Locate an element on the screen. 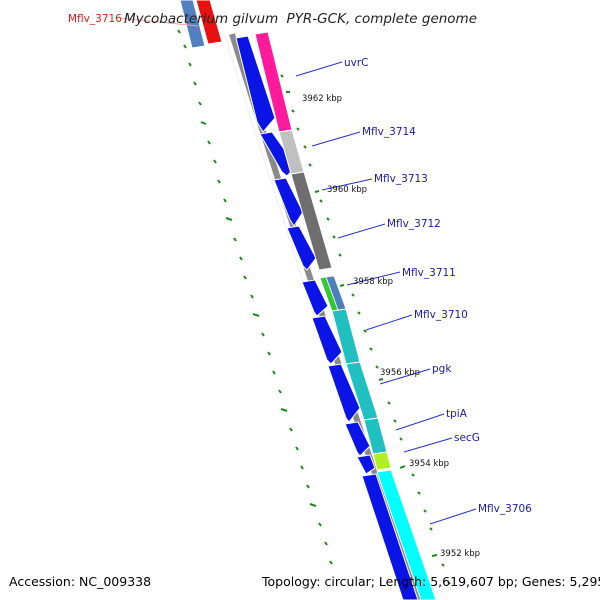  top-features is located at coordinates (171, 24).